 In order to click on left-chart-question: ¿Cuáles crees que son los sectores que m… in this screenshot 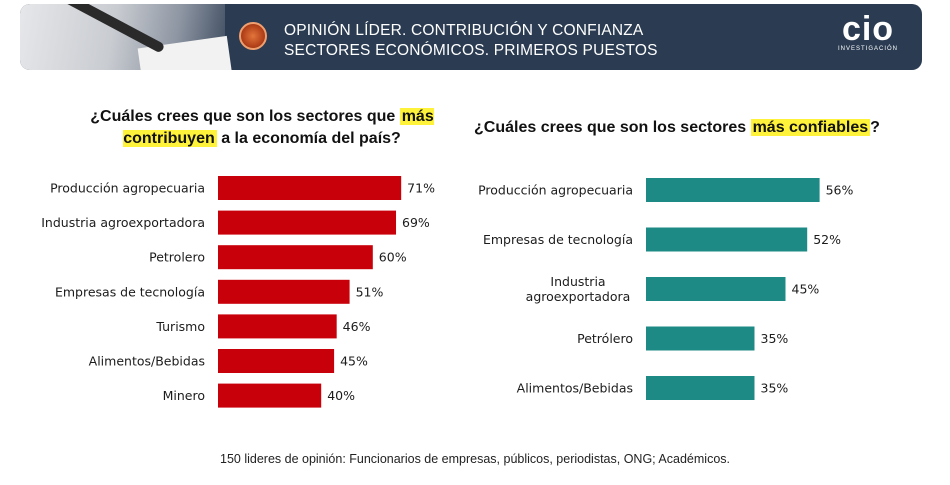, I will do `click(262, 128)`.